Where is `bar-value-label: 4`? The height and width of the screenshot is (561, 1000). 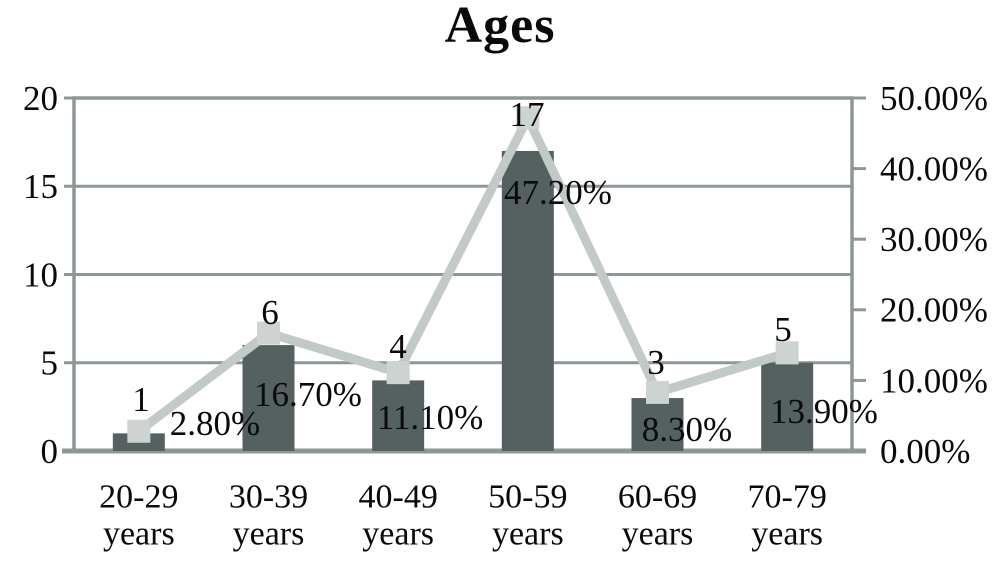
bar-value-label: 4 is located at coordinates (398, 346).